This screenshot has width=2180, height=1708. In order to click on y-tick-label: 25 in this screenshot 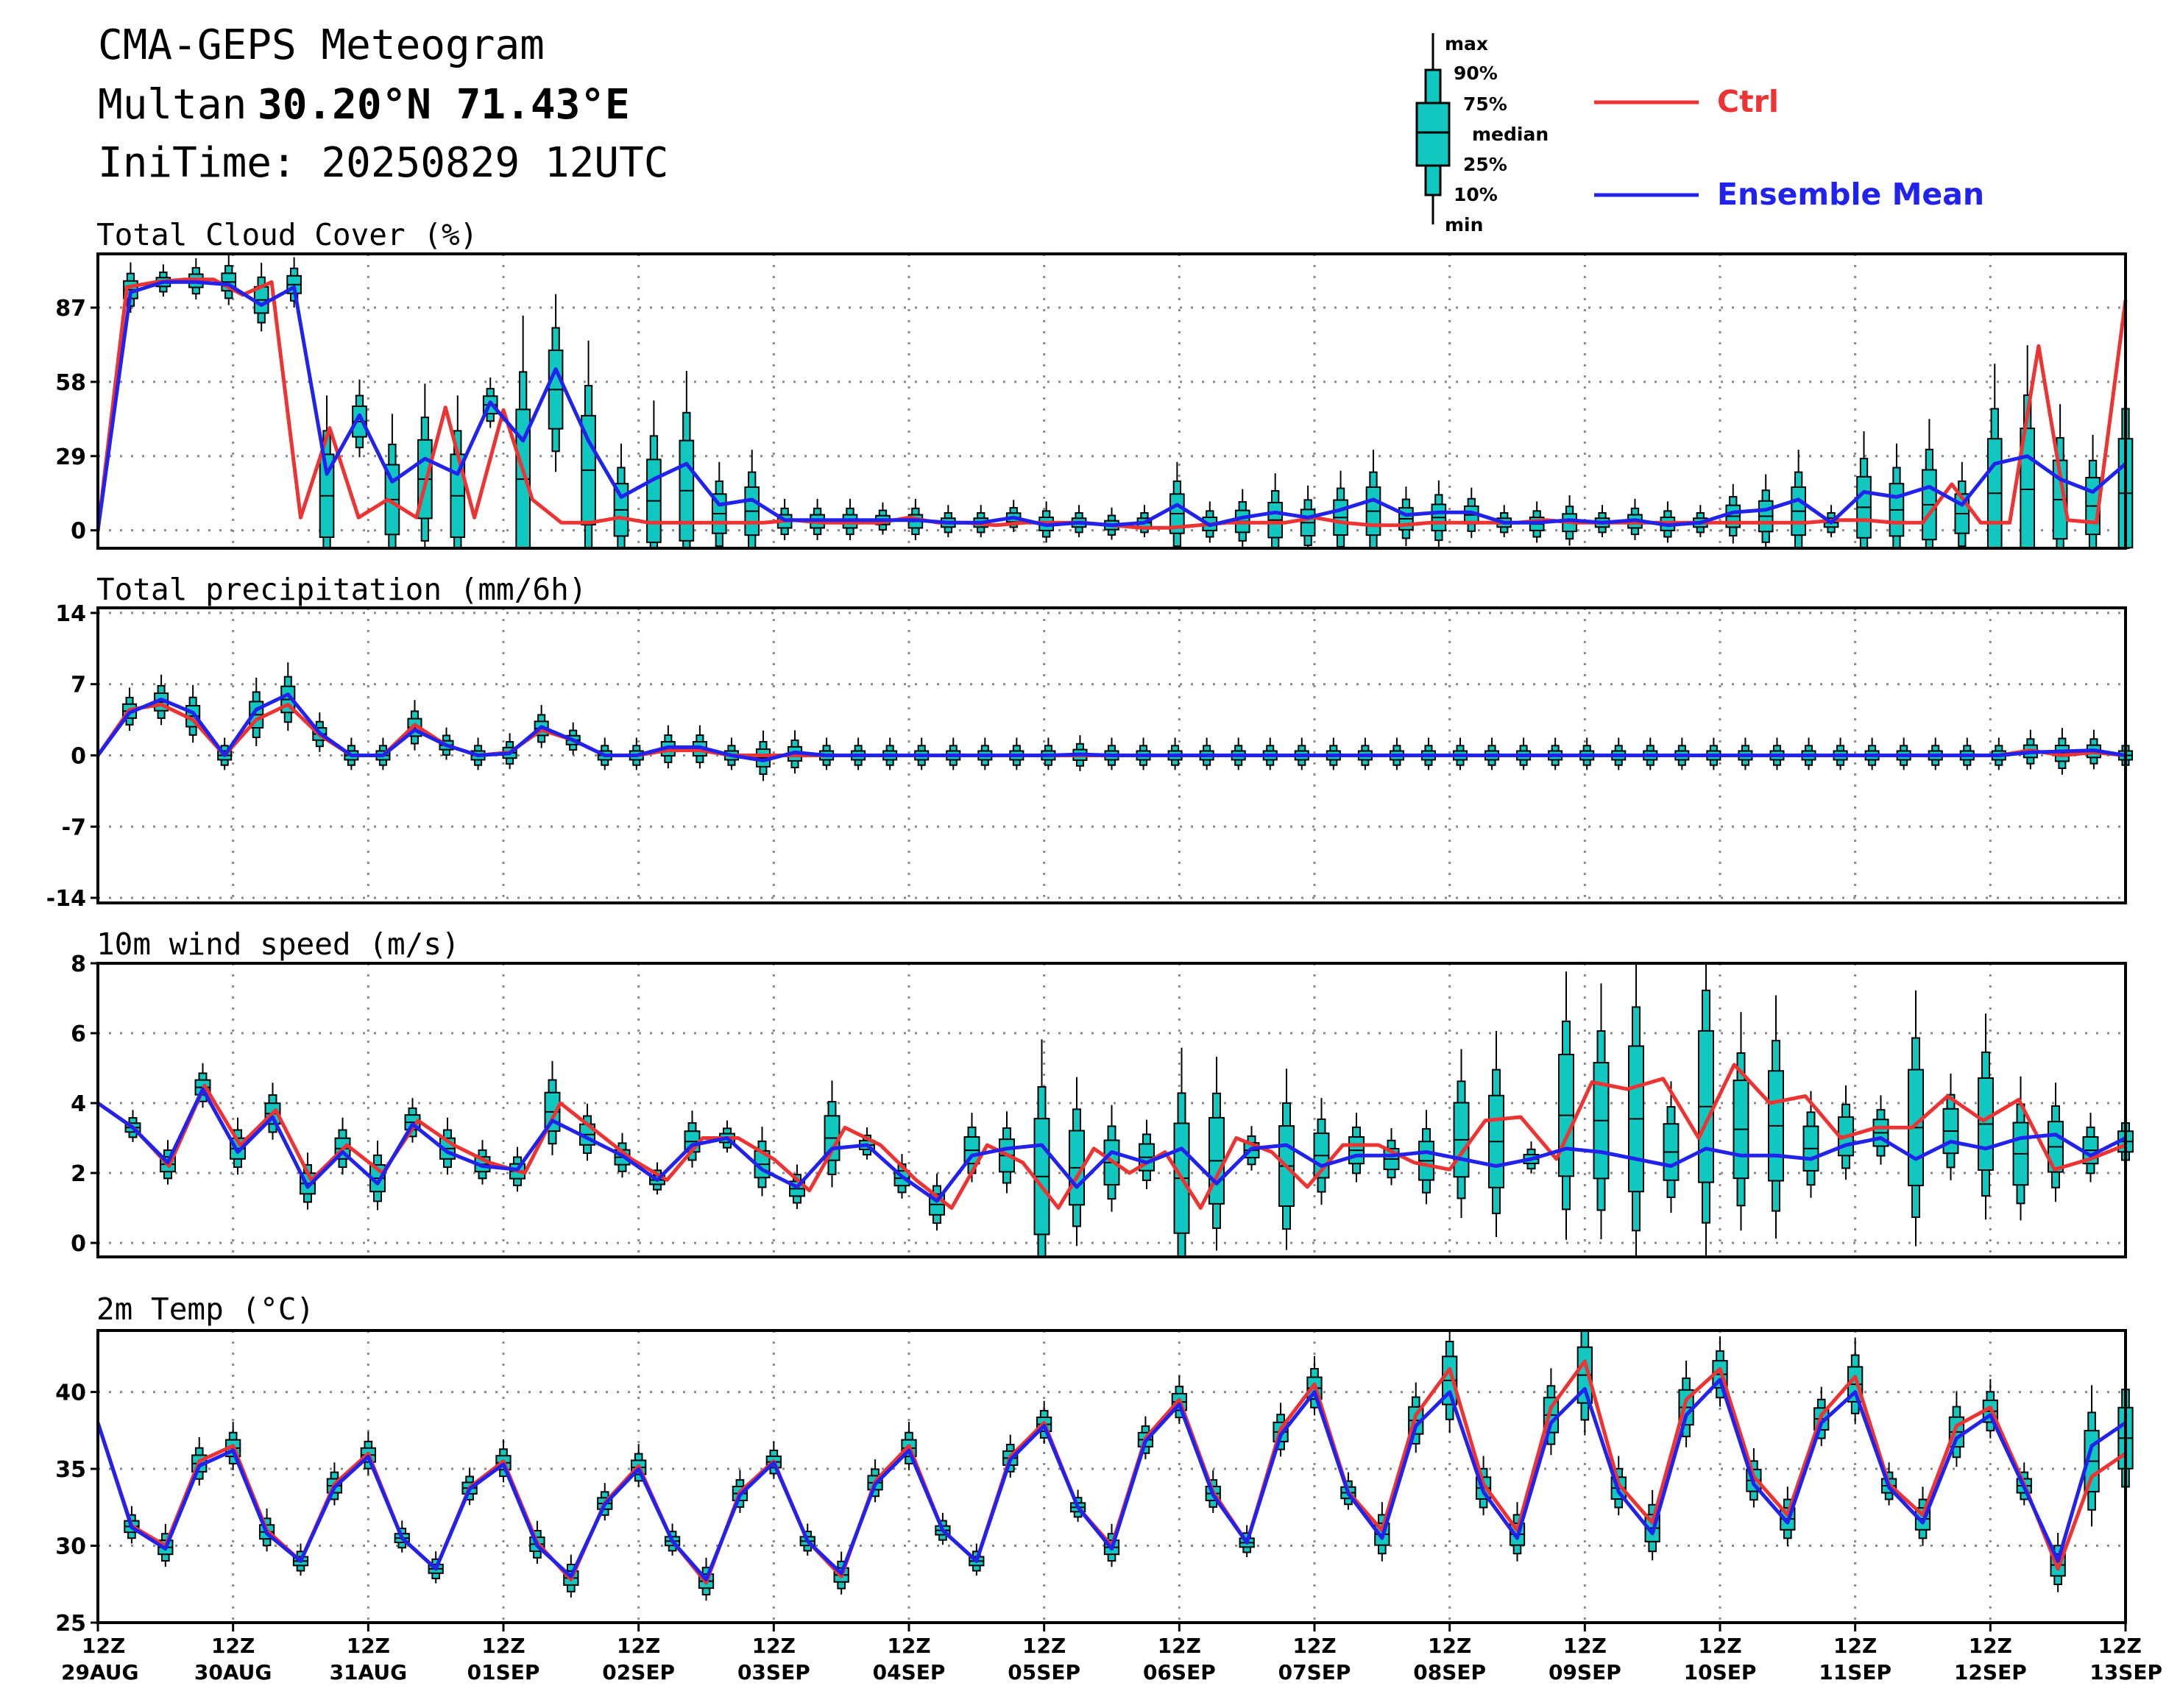, I will do `click(70, 1624)`.